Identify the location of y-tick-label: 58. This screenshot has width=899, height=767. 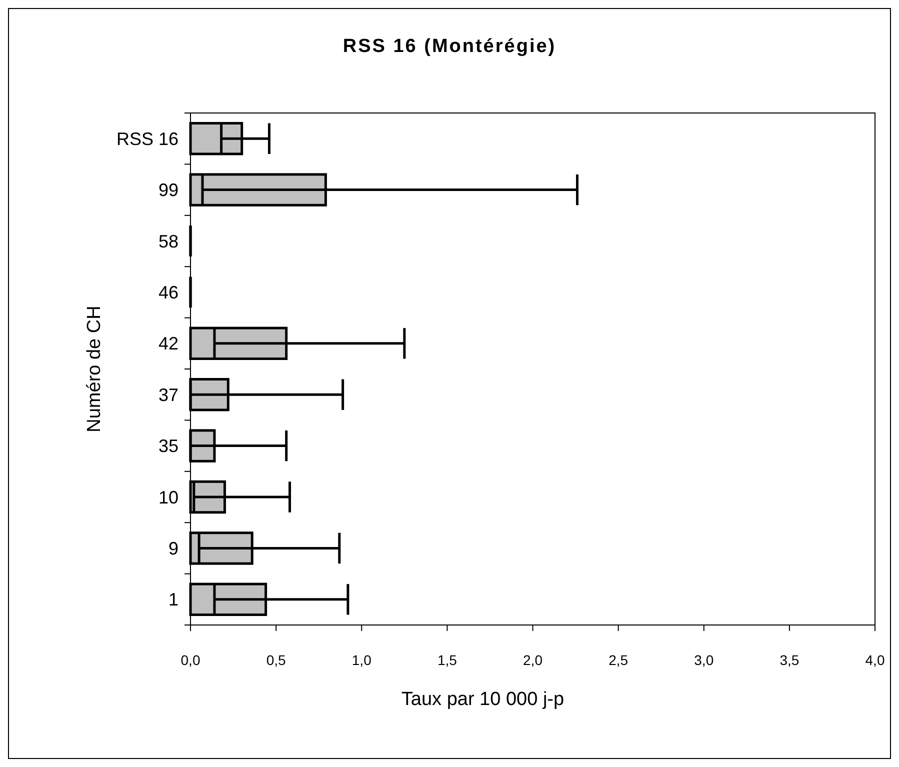
(168, 241).